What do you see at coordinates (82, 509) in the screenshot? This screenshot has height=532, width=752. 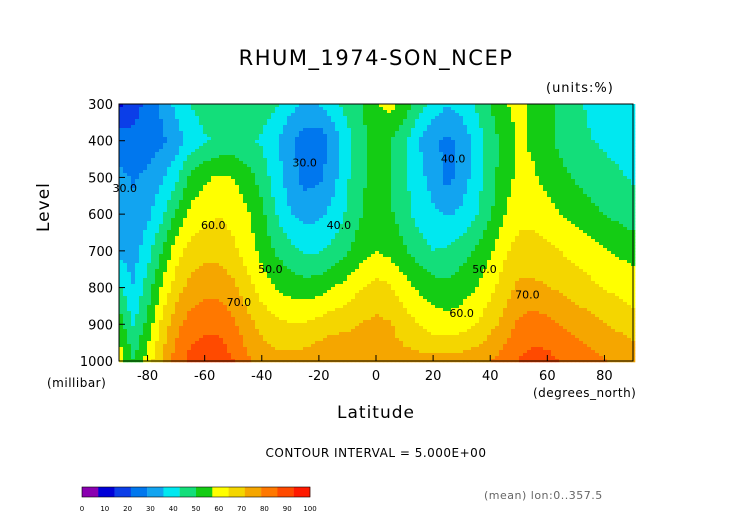 I see `colorbar-tick-label: 0` at bounding box center [82, 509].